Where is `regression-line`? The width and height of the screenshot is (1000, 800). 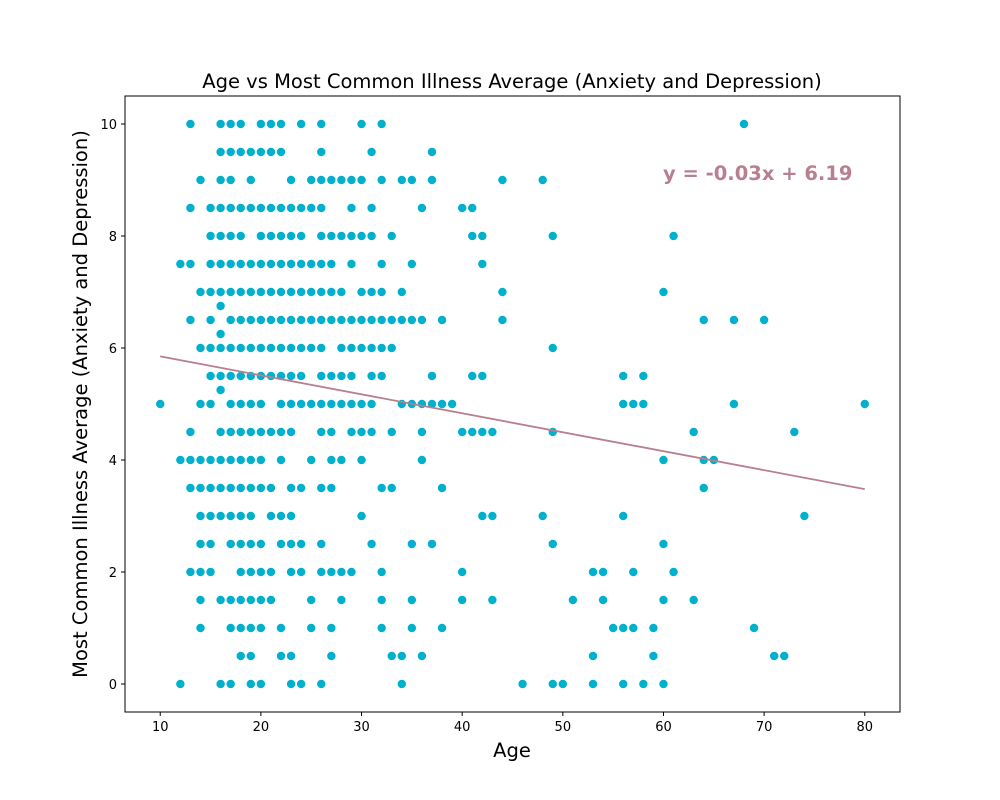 regression-line is located at coordinates (512, 423).